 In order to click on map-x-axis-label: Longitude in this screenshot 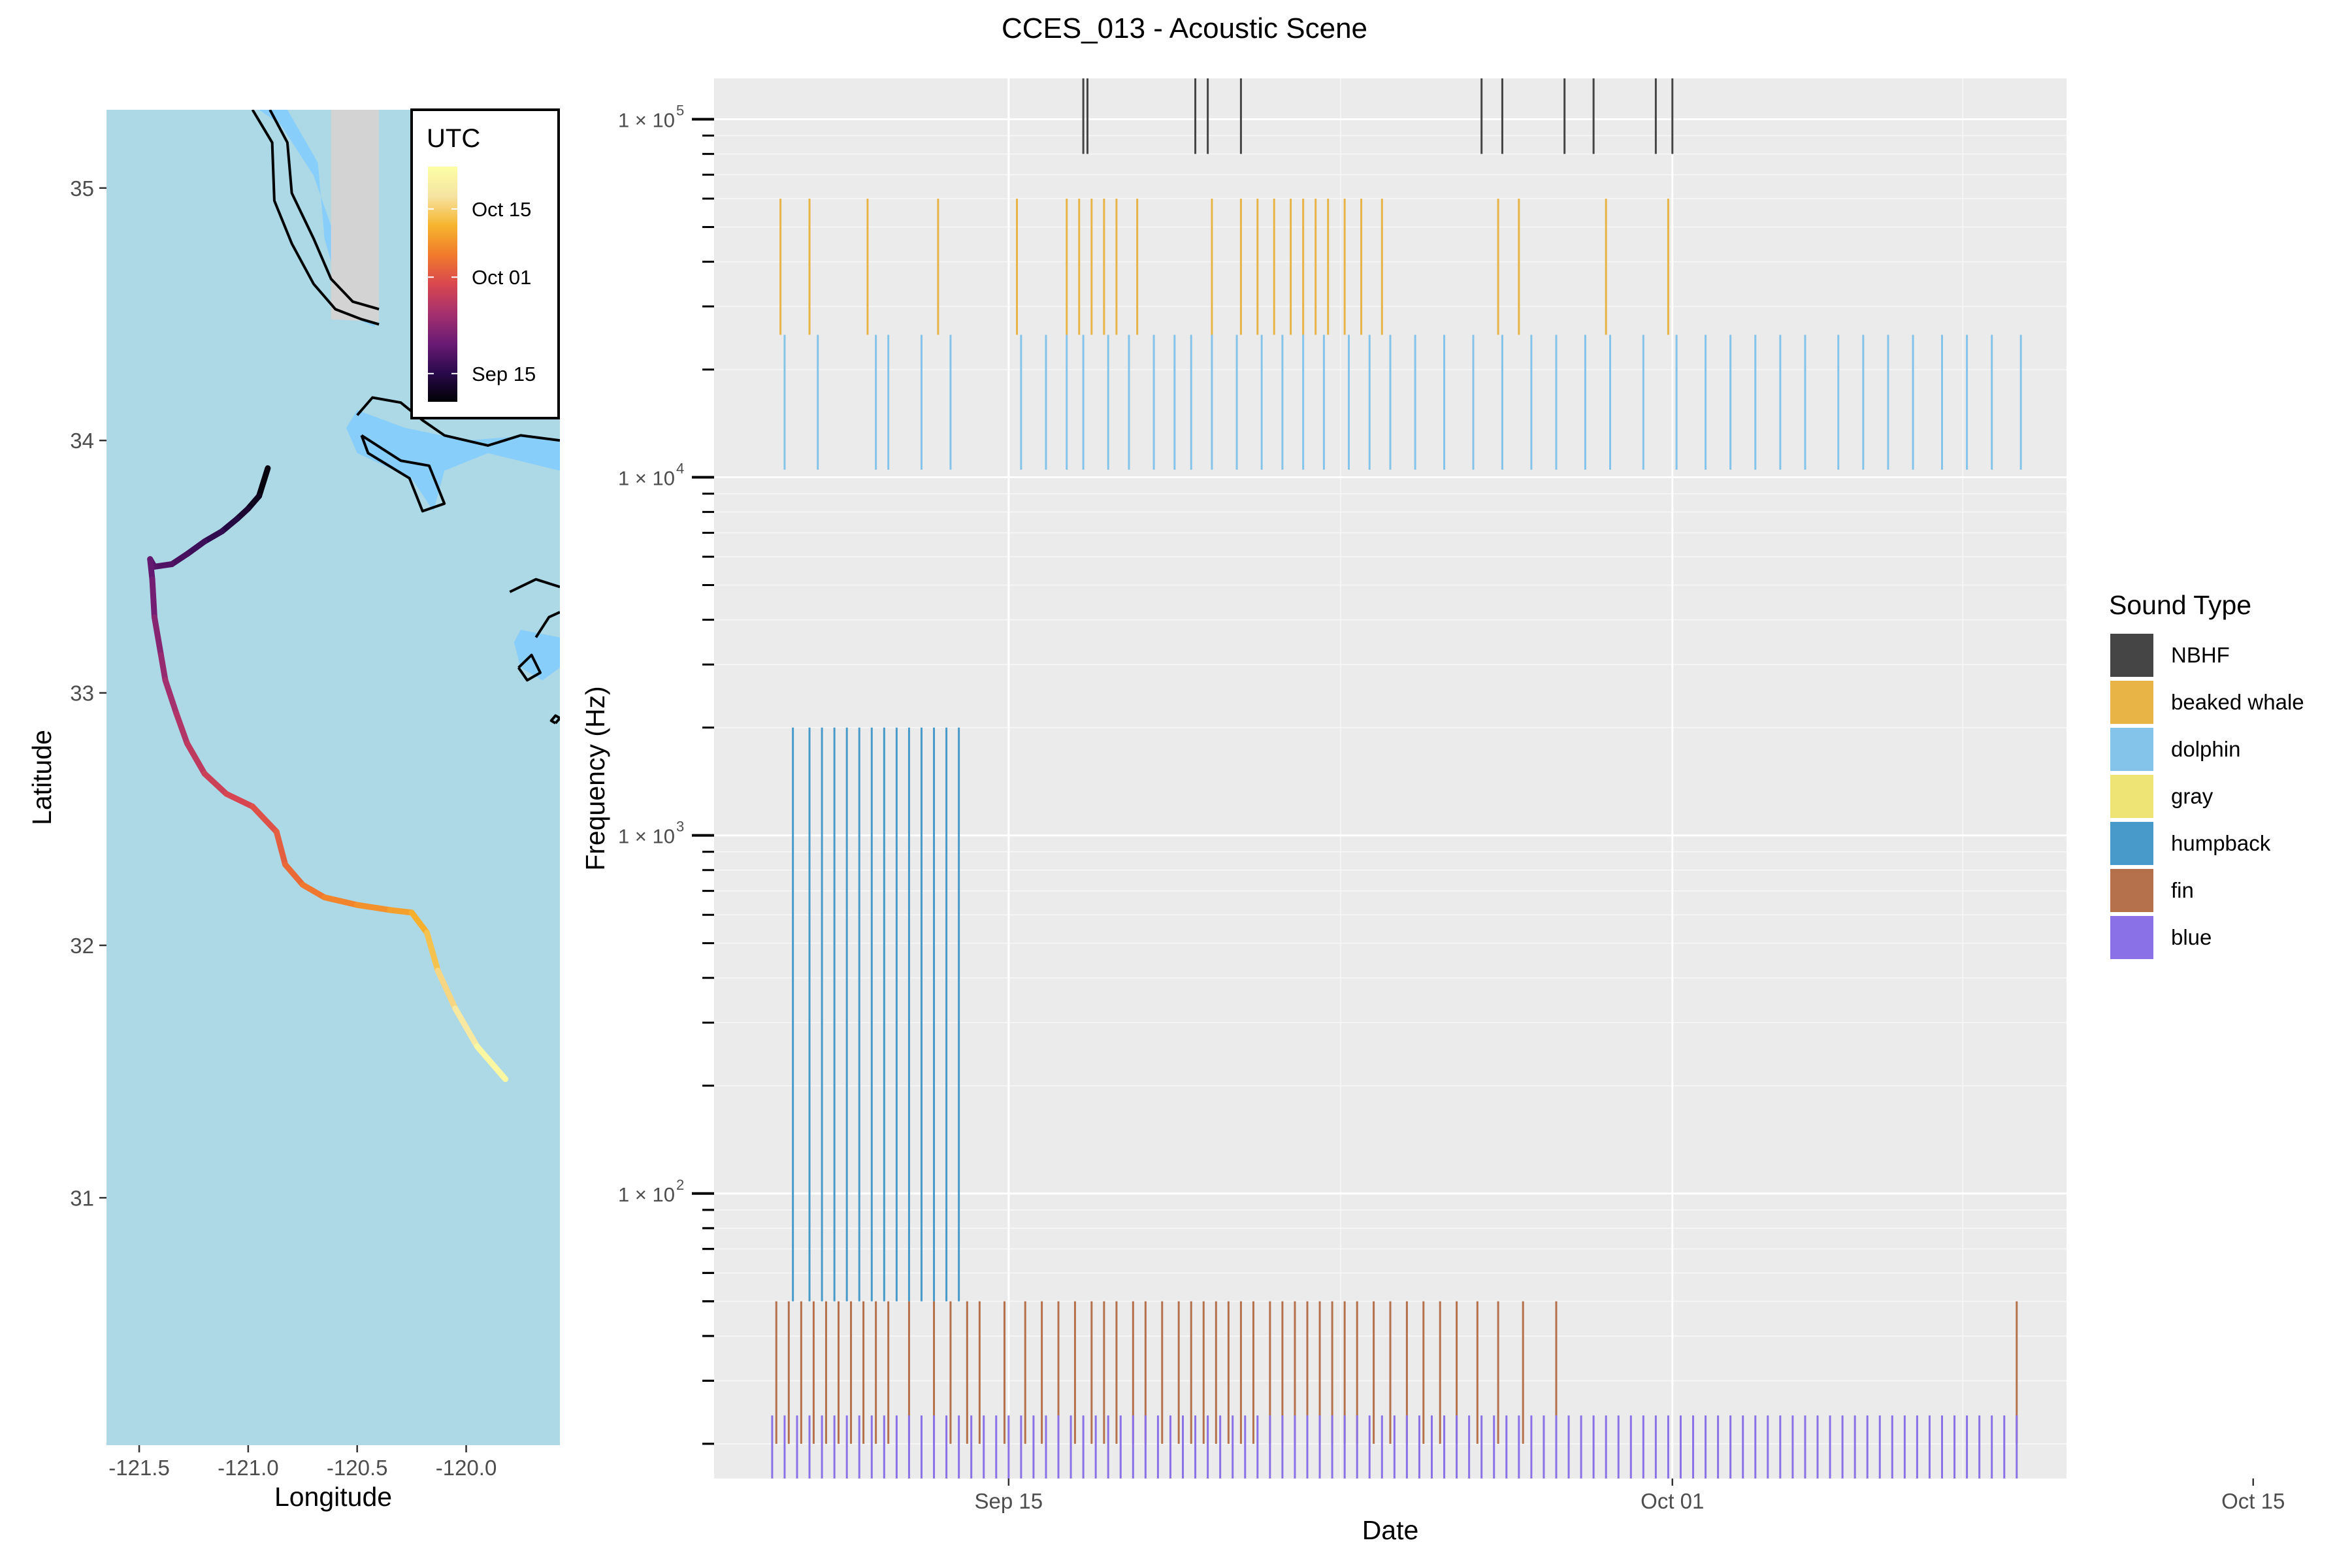, I will do `click(333, 1497)`.